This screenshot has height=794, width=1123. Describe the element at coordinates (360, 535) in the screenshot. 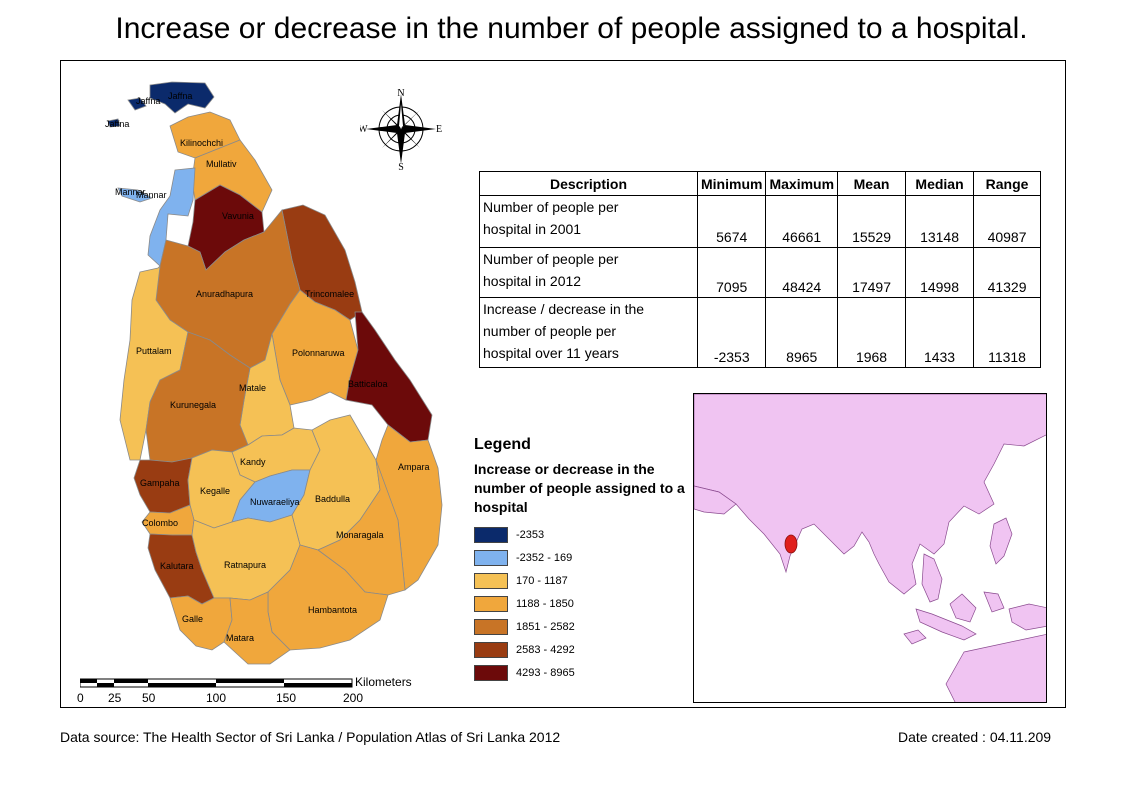

I see `district-label: Monaragala` at that location.